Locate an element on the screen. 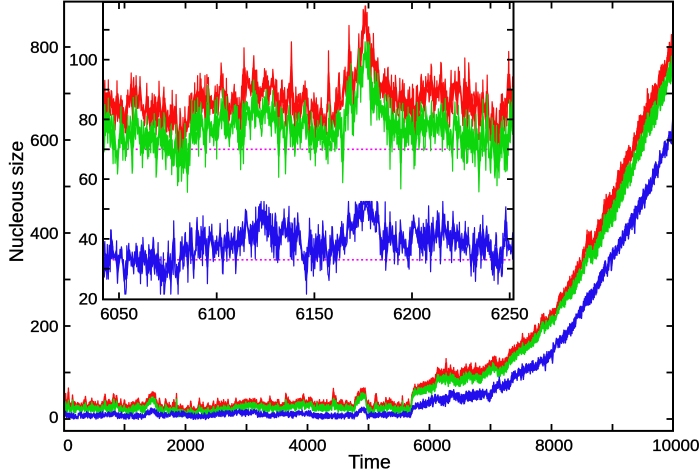 The image size is (700, 476). svg-text: Nucleous size is located at coordinates (17, 201).